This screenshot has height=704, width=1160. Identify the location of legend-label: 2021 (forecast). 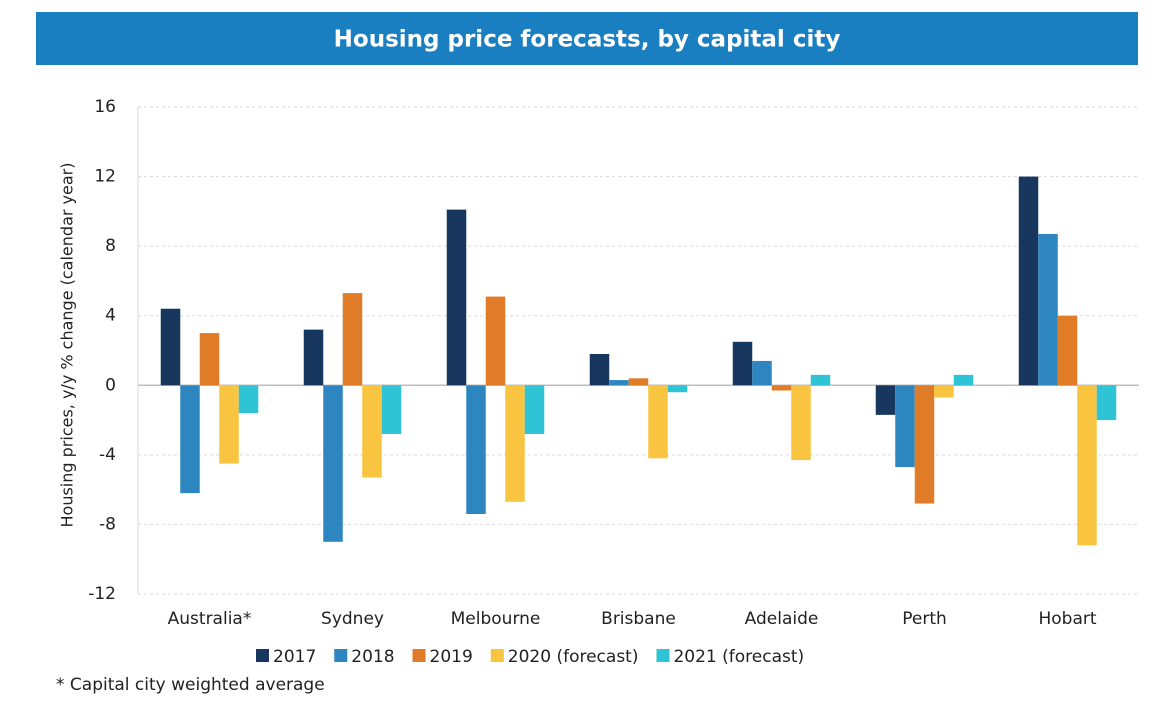
(738, 657).